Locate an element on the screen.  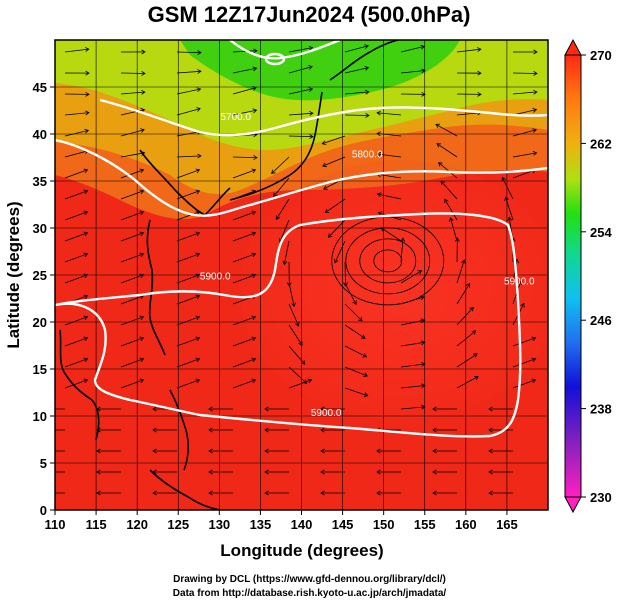
y-tick-label: 10 is located at coordinates (40, 416).